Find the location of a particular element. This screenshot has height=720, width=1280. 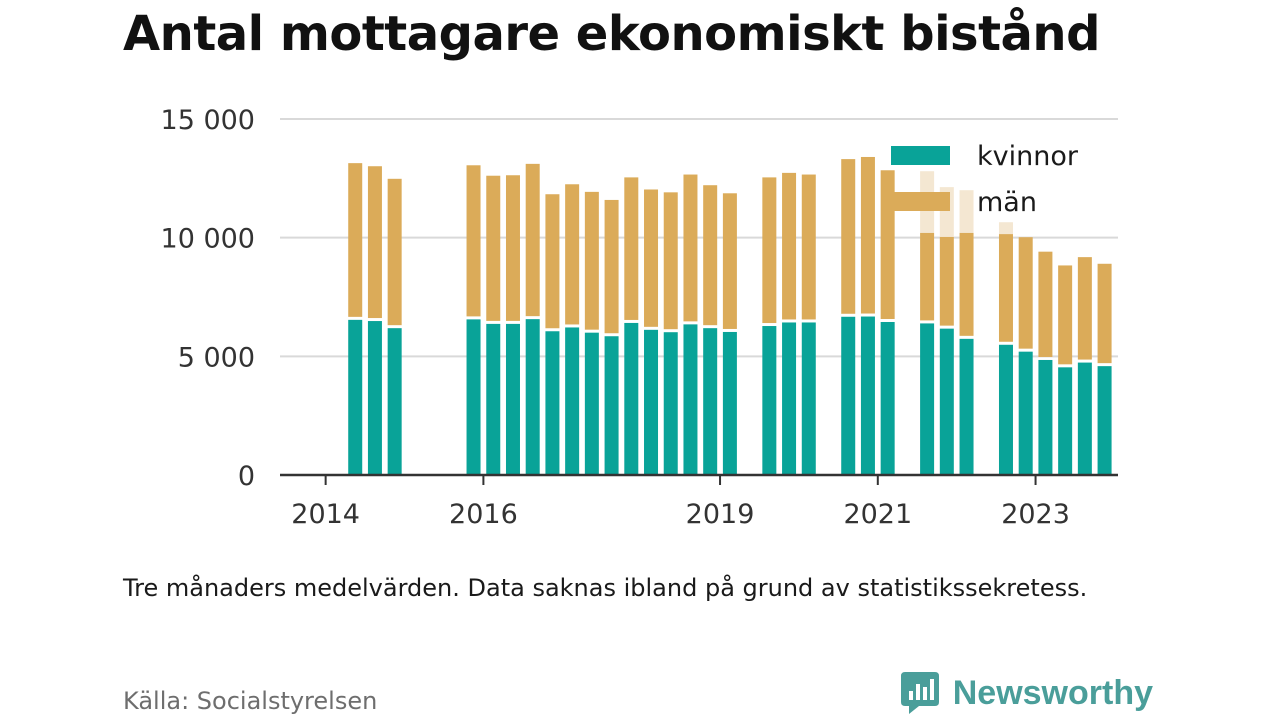

x-tick-label: 2021 is located at coordinates (877, 514).